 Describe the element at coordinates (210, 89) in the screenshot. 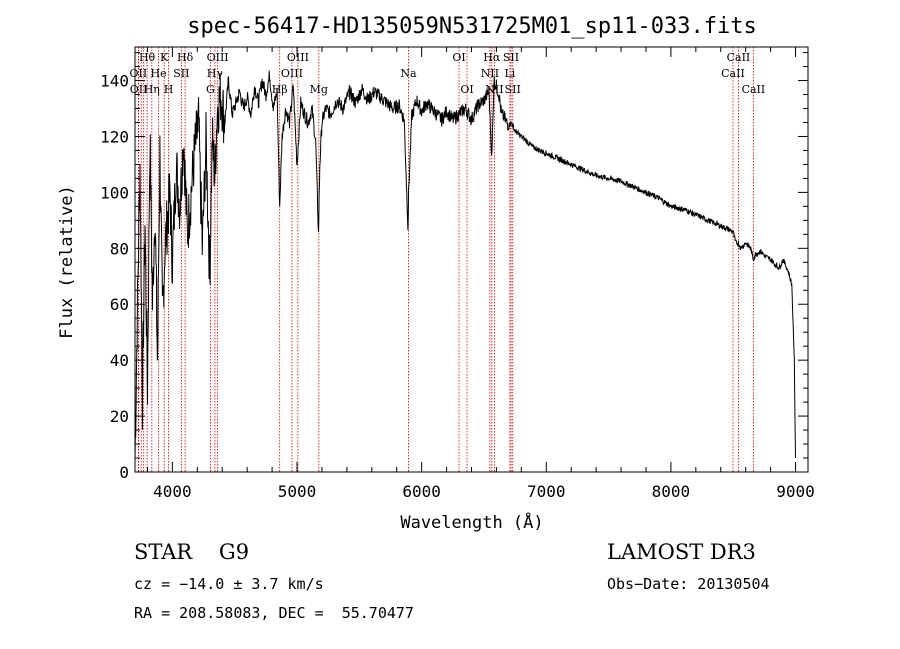

I see `spectral-line-label: G` at that location.